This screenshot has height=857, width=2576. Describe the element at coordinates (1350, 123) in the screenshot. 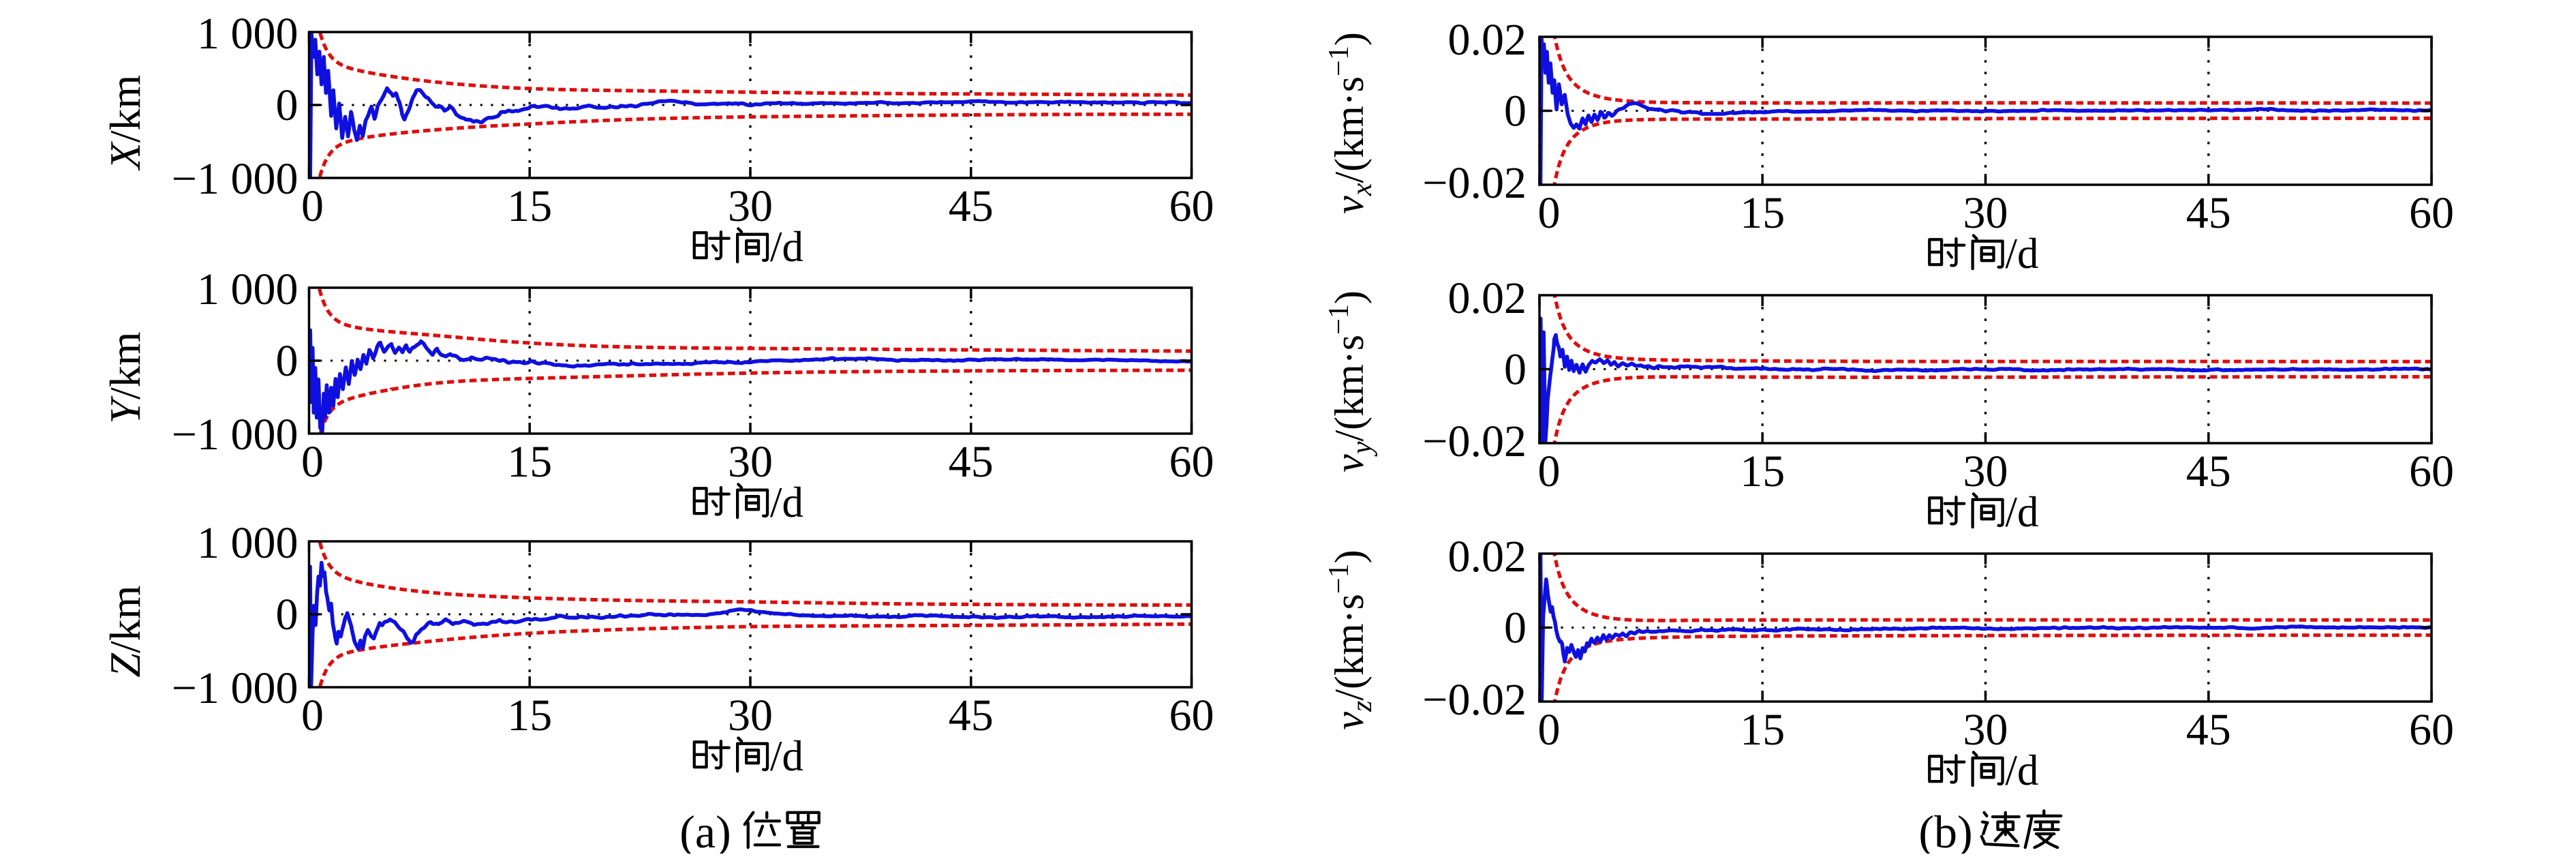

I see `svg-text: vx/(km·s−1)` at that location.